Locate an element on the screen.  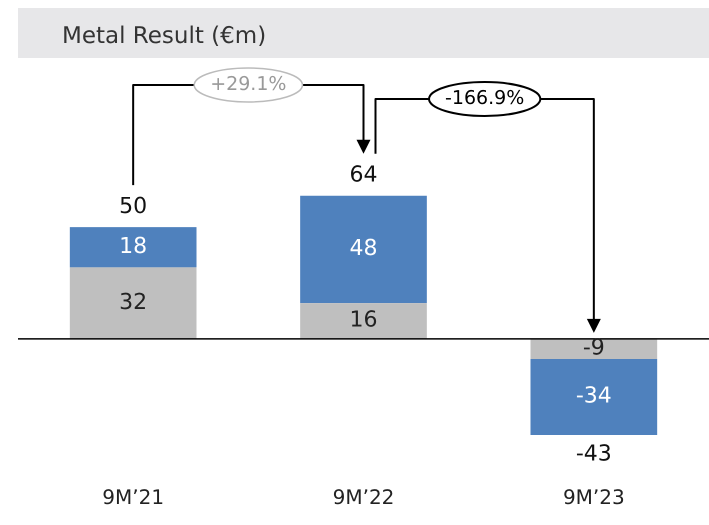
data-label: 18 is located at coordinates (133, 246).